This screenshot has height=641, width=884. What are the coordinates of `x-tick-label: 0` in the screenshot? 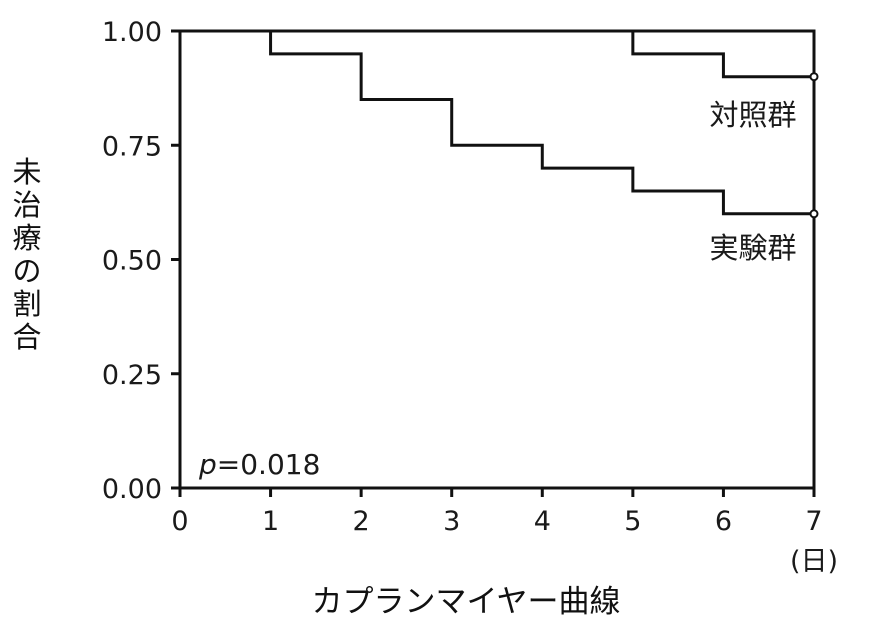 It's located at (179, 521).